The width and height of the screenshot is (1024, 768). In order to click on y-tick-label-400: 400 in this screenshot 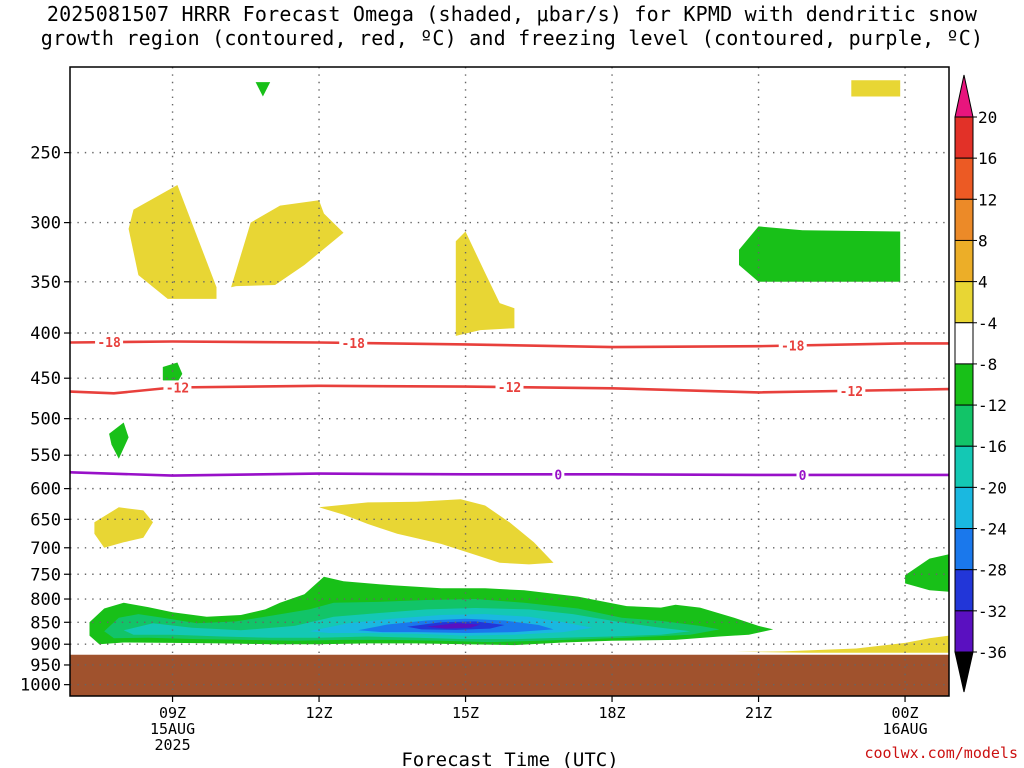, I will do `click(45, 334)`.